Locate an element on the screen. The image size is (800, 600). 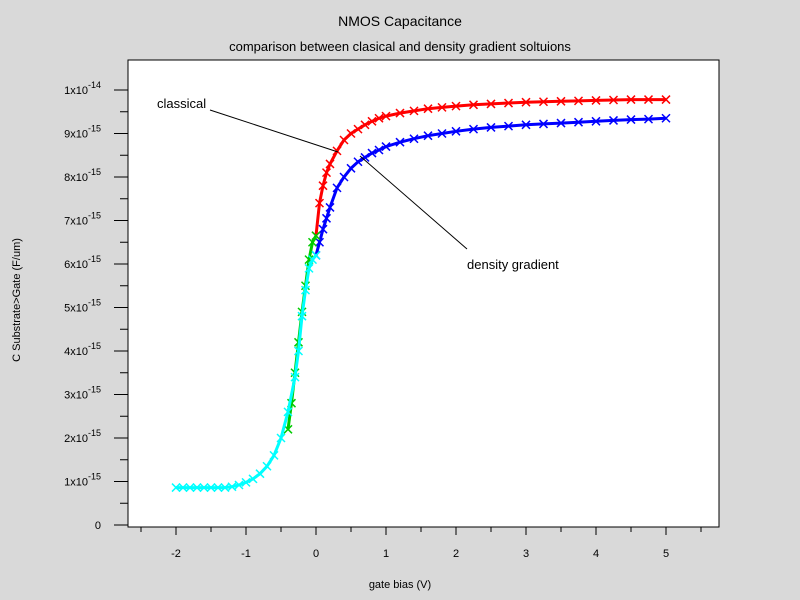
x-tick-label: -2 is located at coordinates (176, 554).